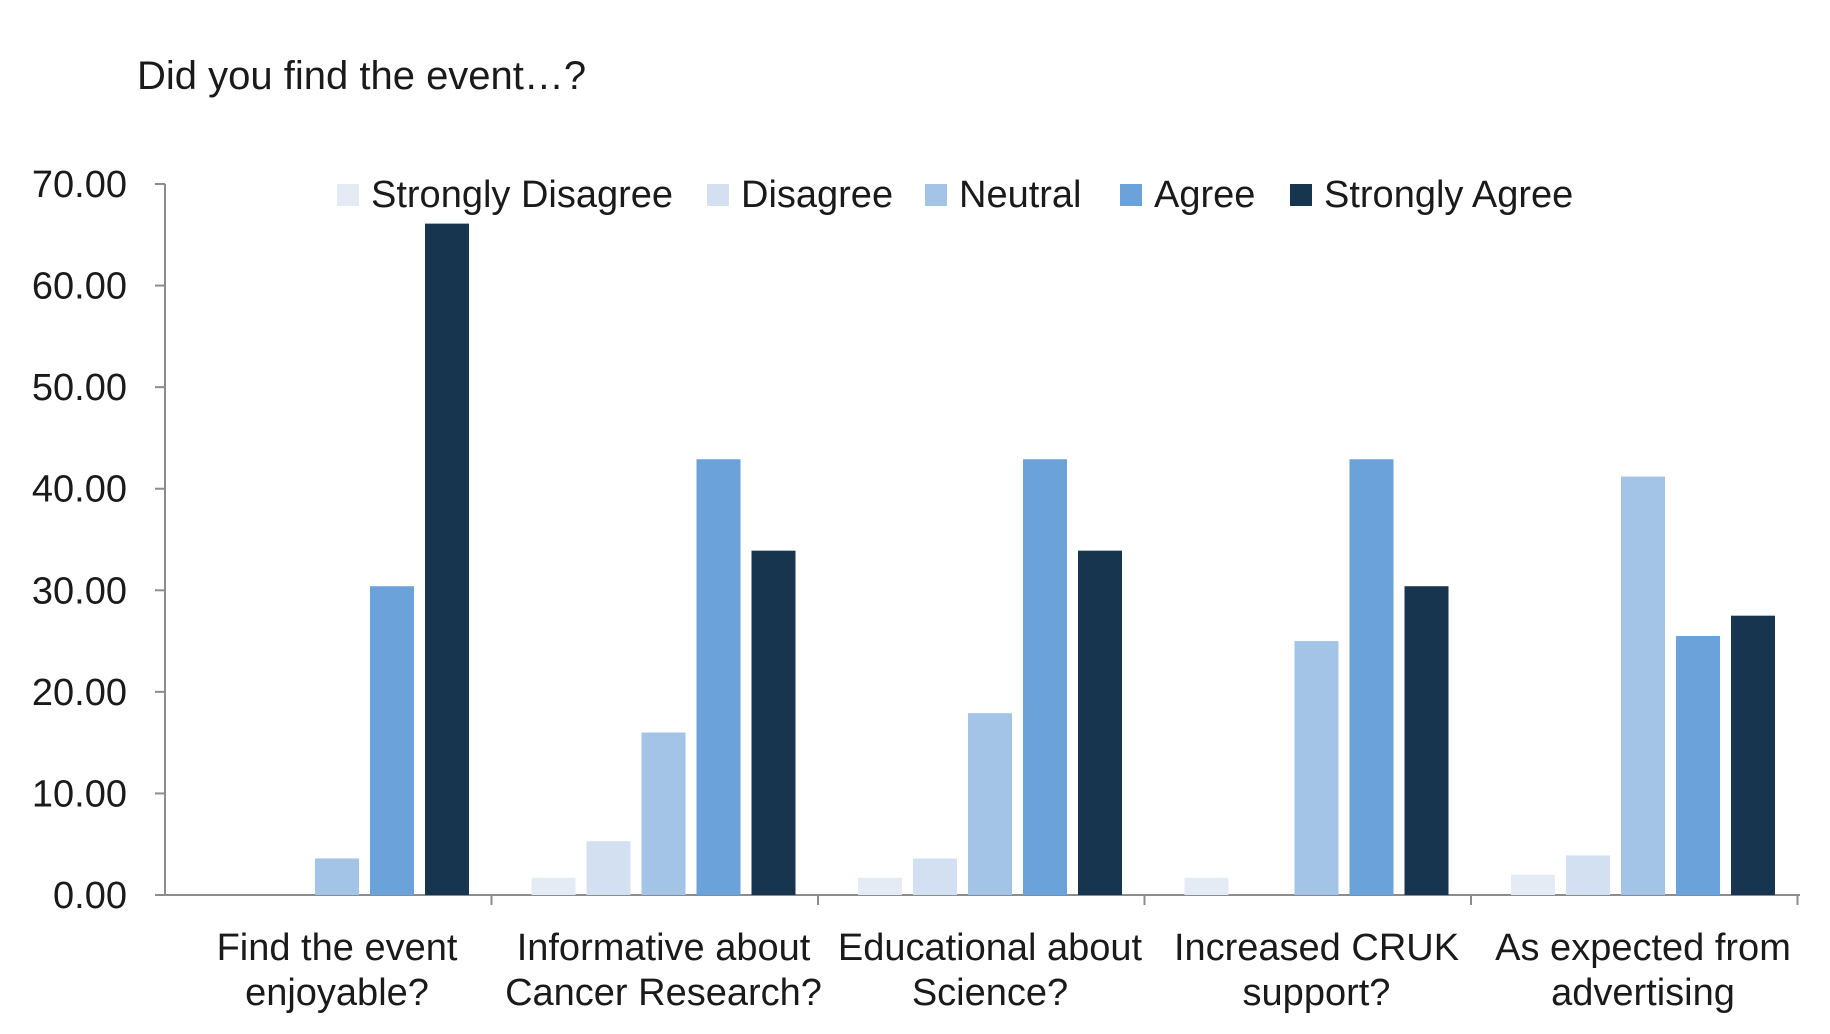 The image size is (1830, 1034). What do you see at coordinates (990, 993) in the screenshot?
I see `x-category-label: Science?` at bounding box center [990, 993].